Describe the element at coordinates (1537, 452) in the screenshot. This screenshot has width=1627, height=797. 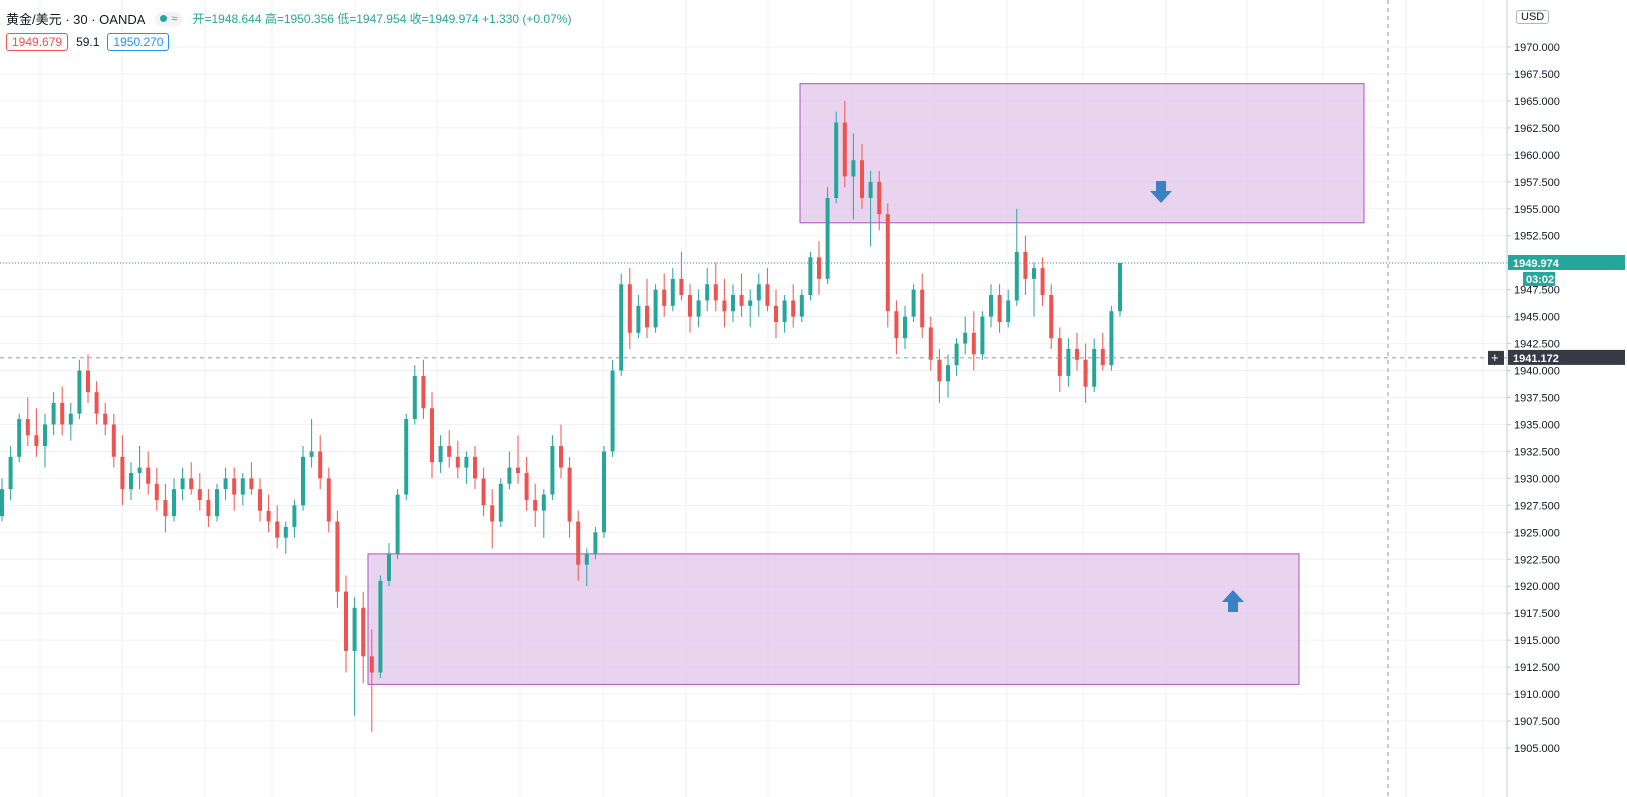
I see `y-tick-label: 1932.500` at that location.